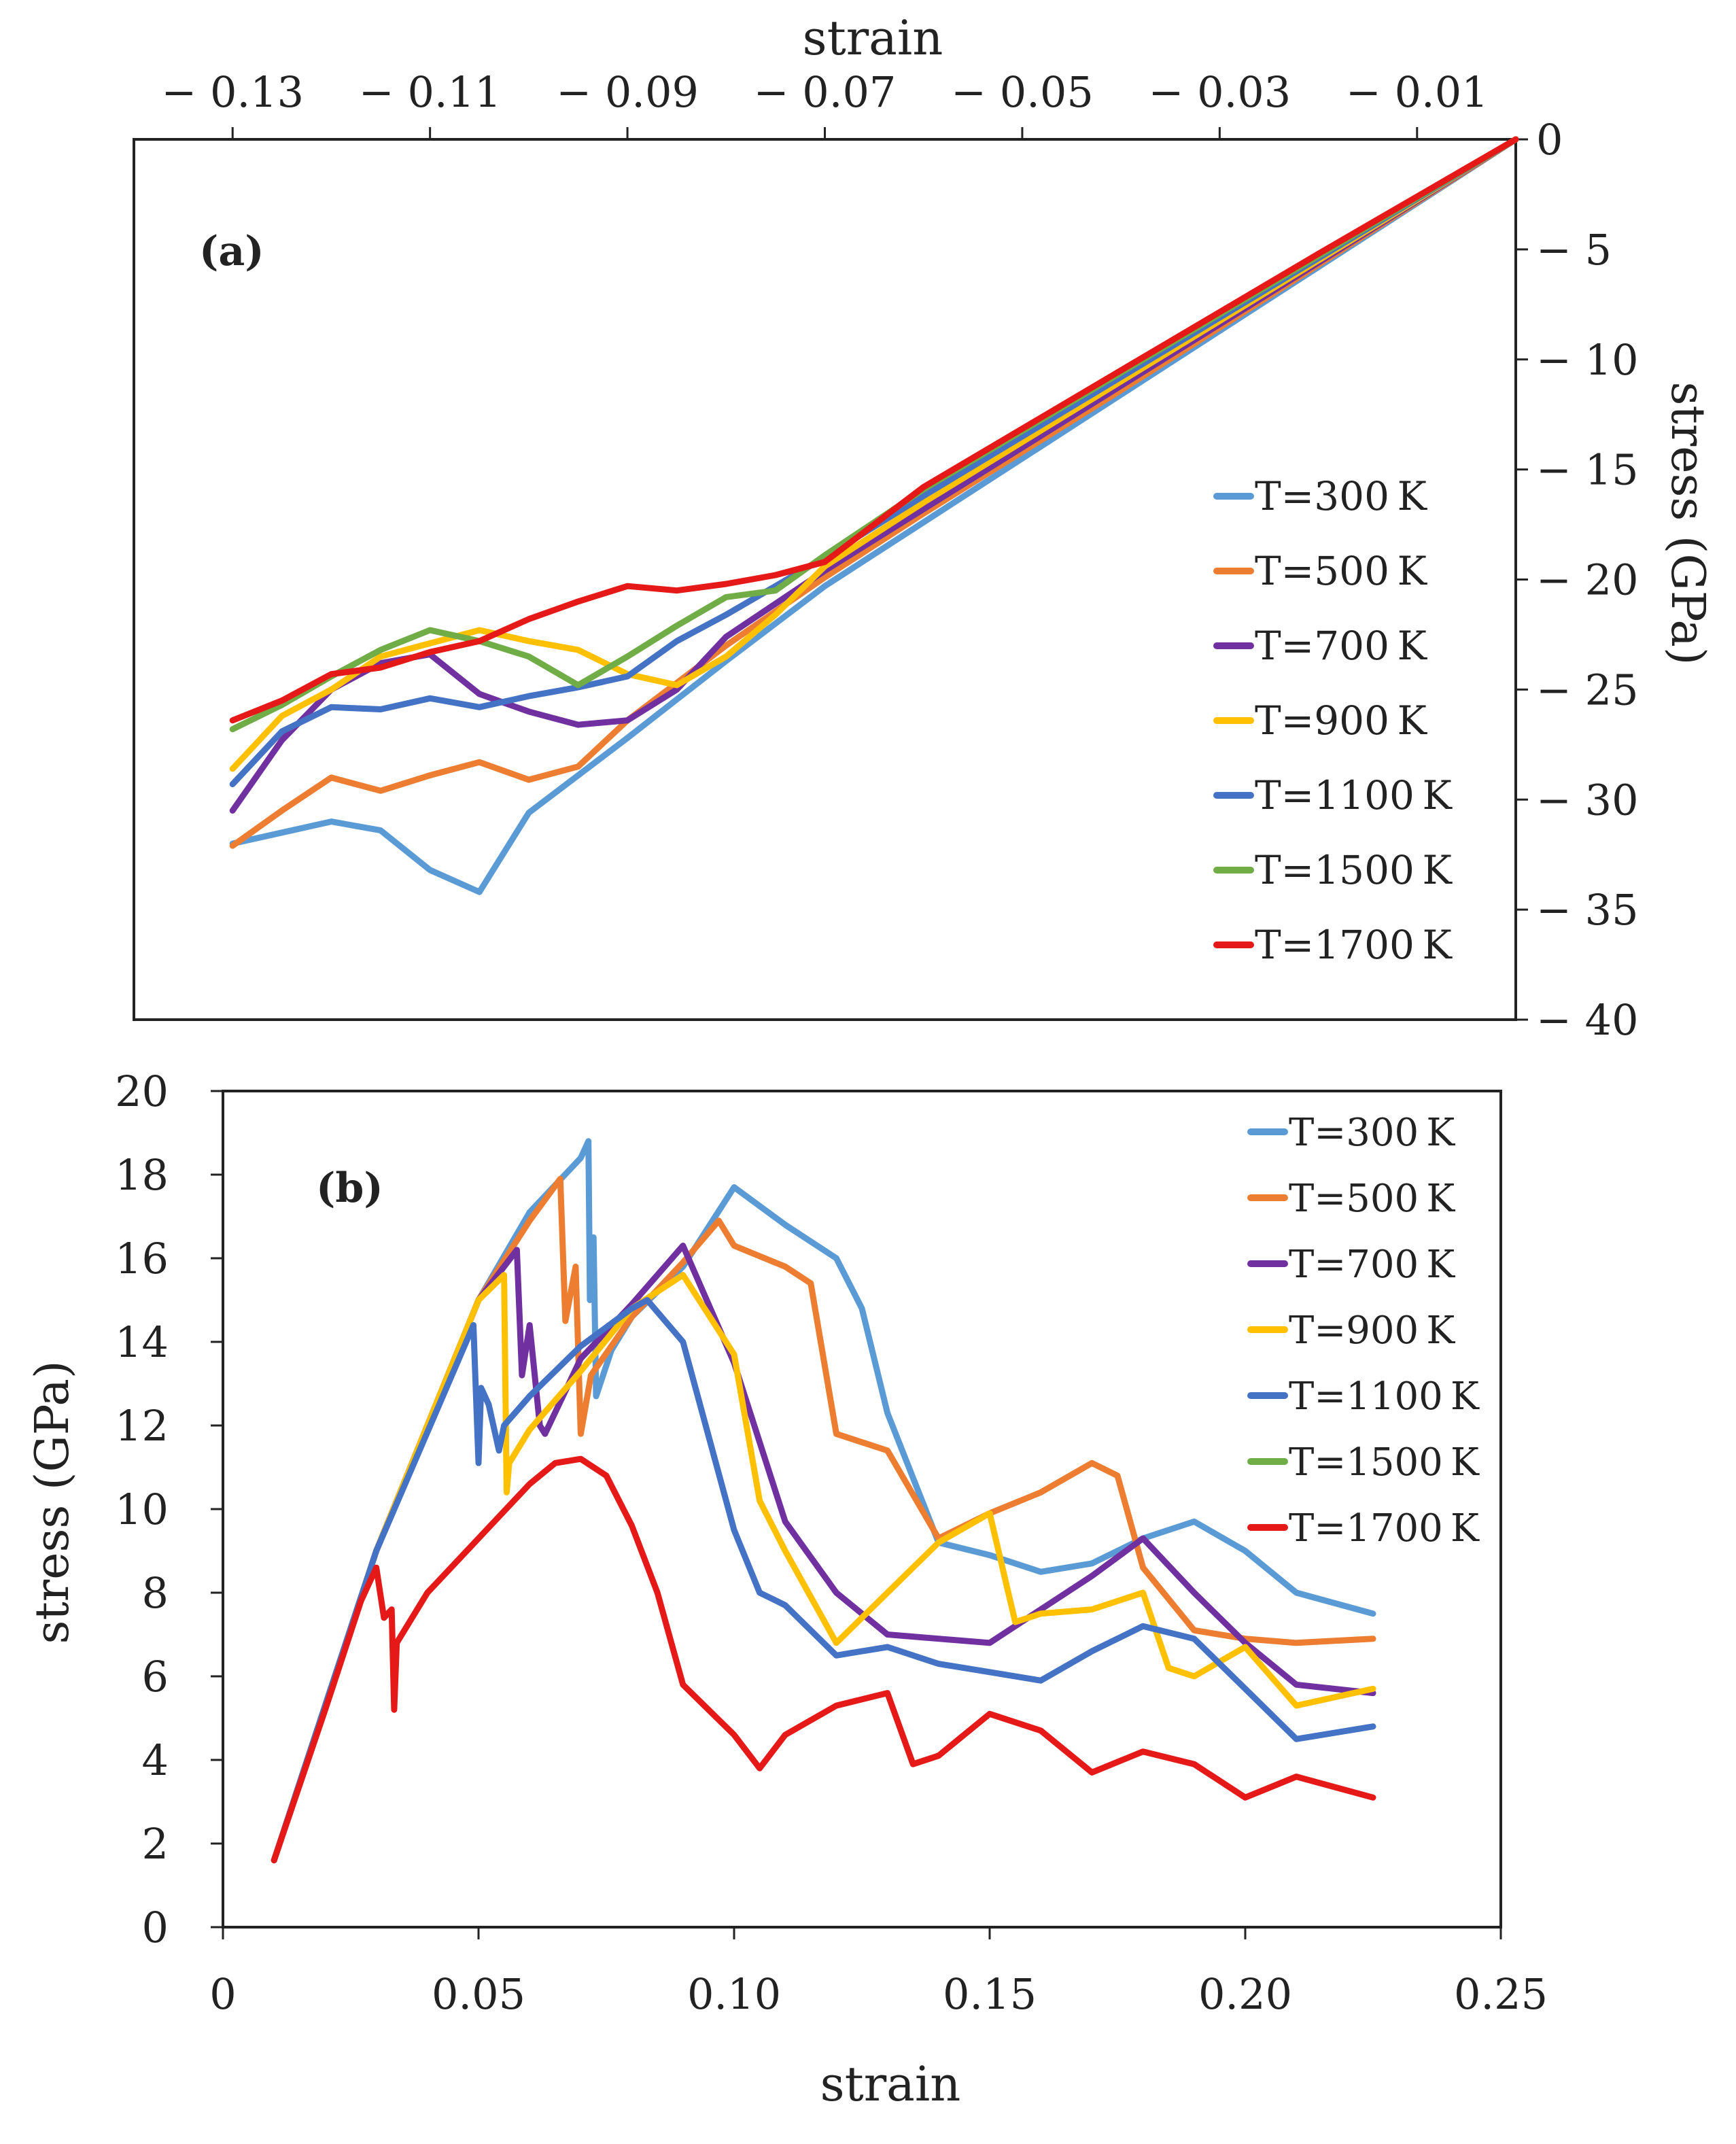 The height and width of the screenshot is (2144, 1736). I want to click on y-tick-label-a-7: − 35, so click(1587, 910).